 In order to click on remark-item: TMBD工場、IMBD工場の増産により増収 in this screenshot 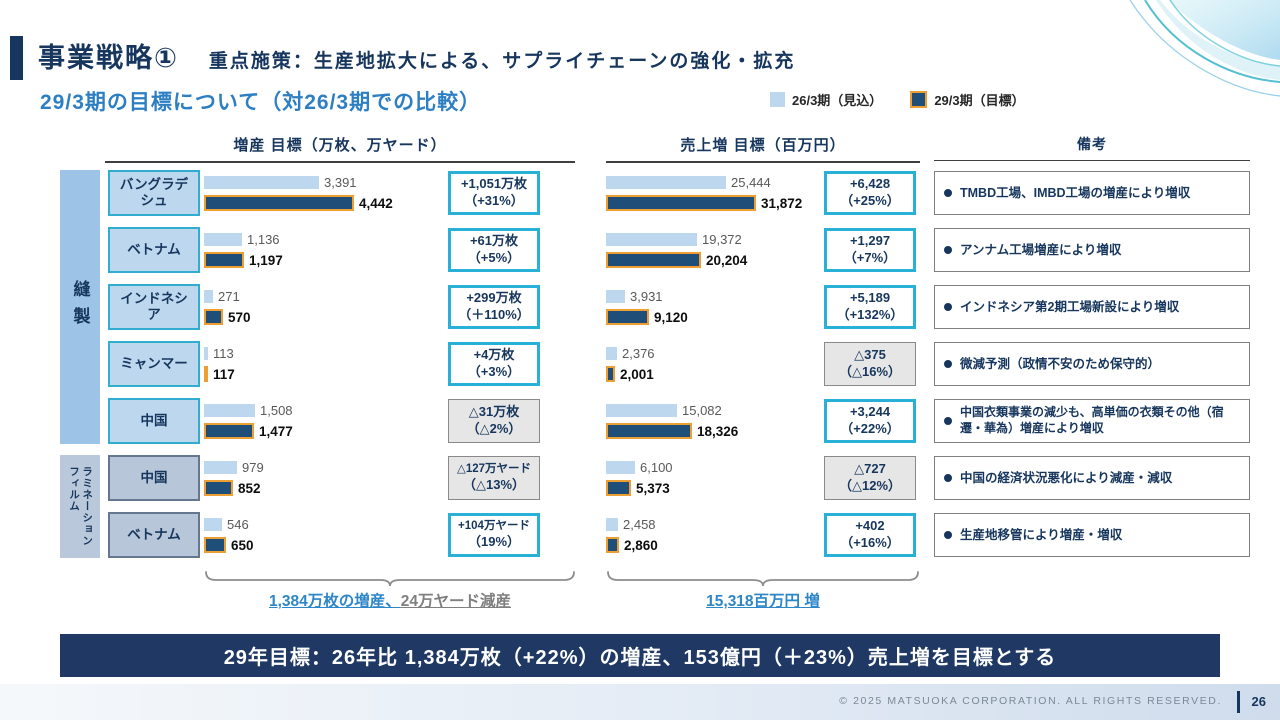, I will do `click(1092, 193)`.